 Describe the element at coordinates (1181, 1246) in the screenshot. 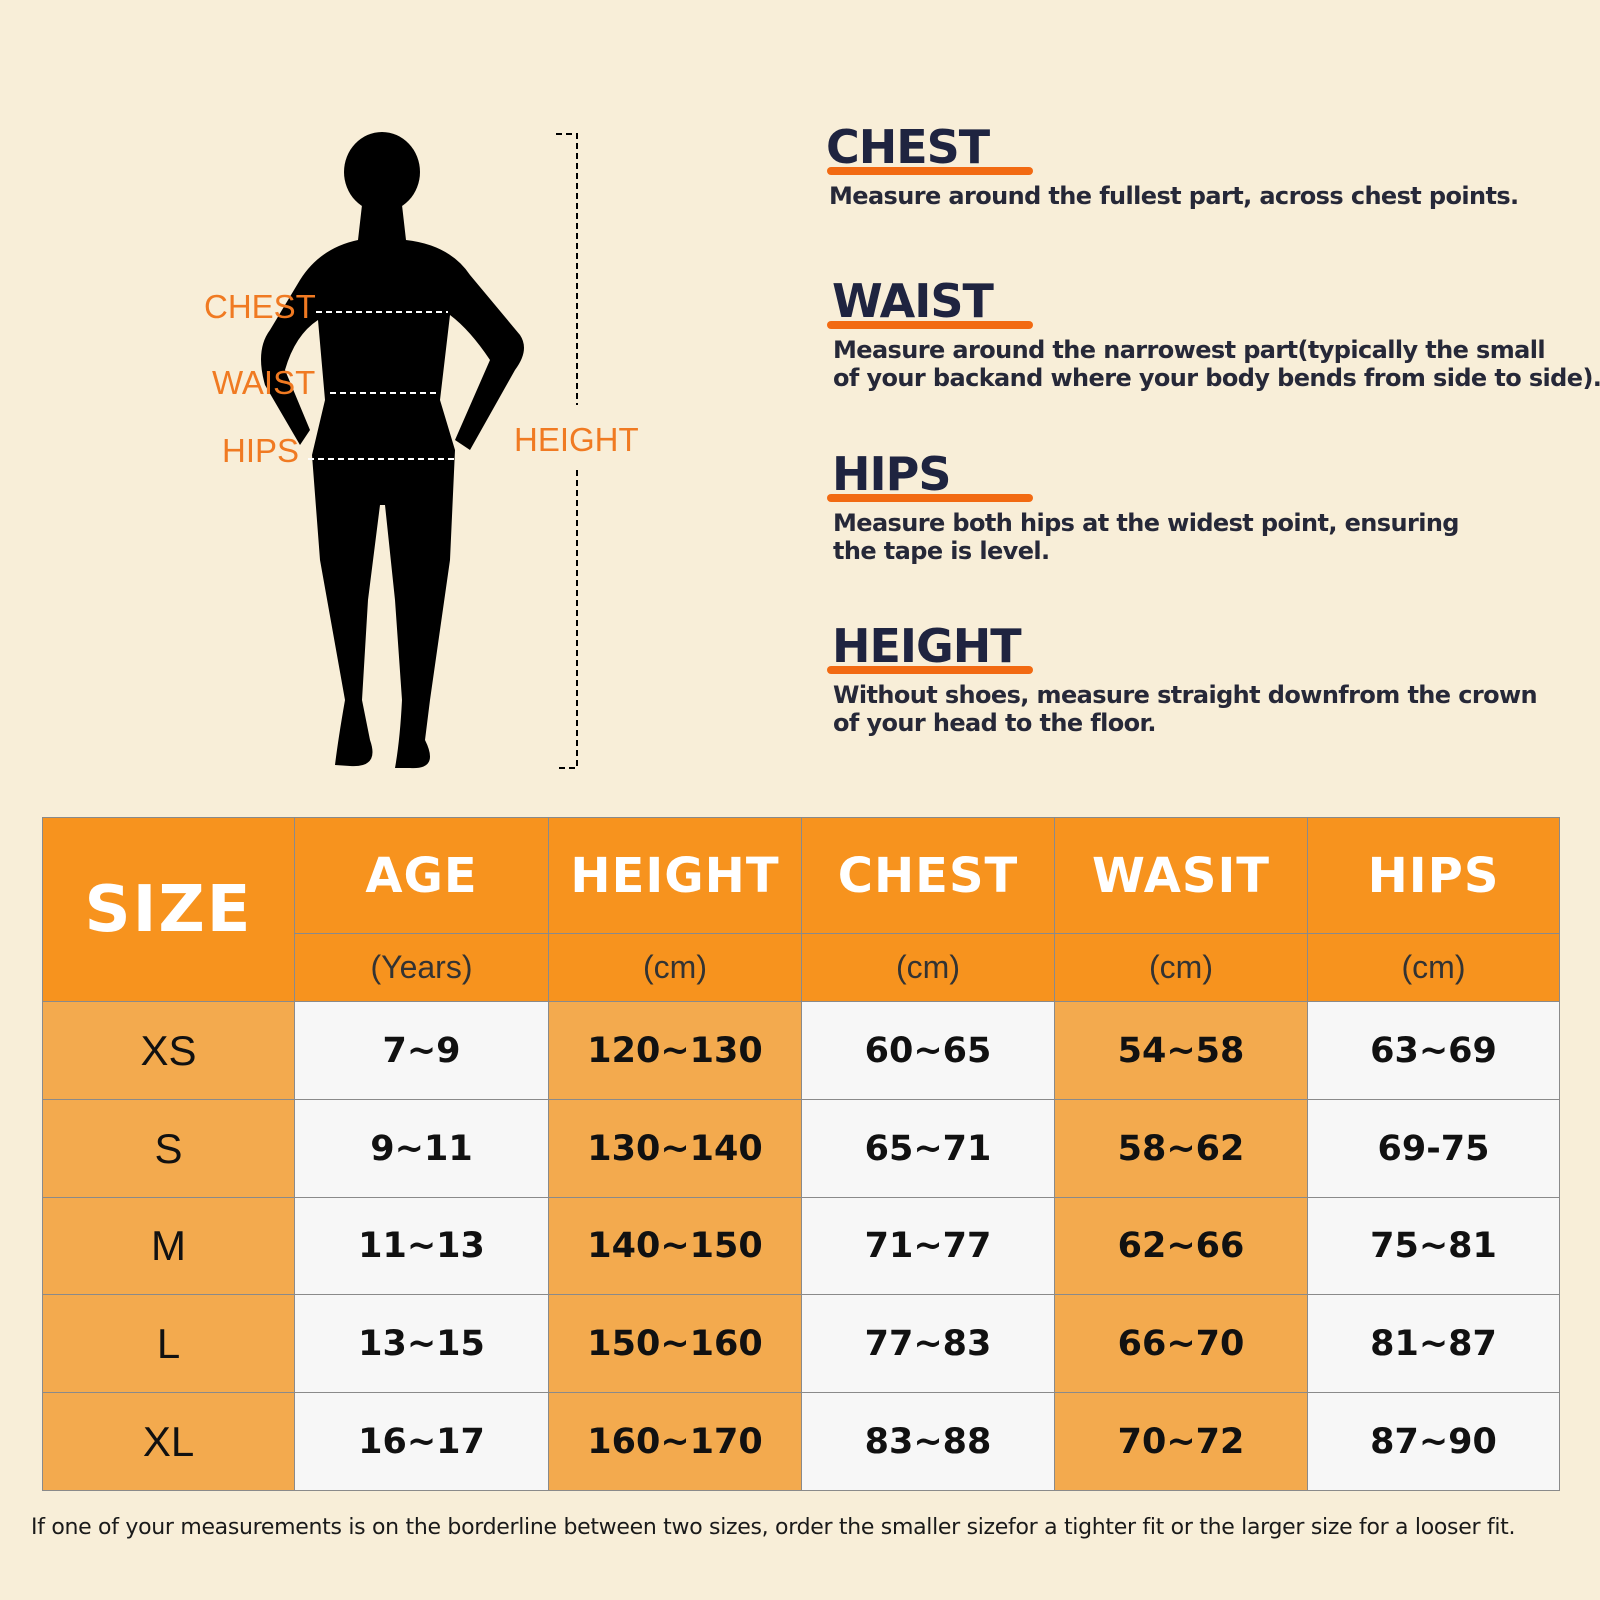

I see `value-cell: 62~66` at that location.